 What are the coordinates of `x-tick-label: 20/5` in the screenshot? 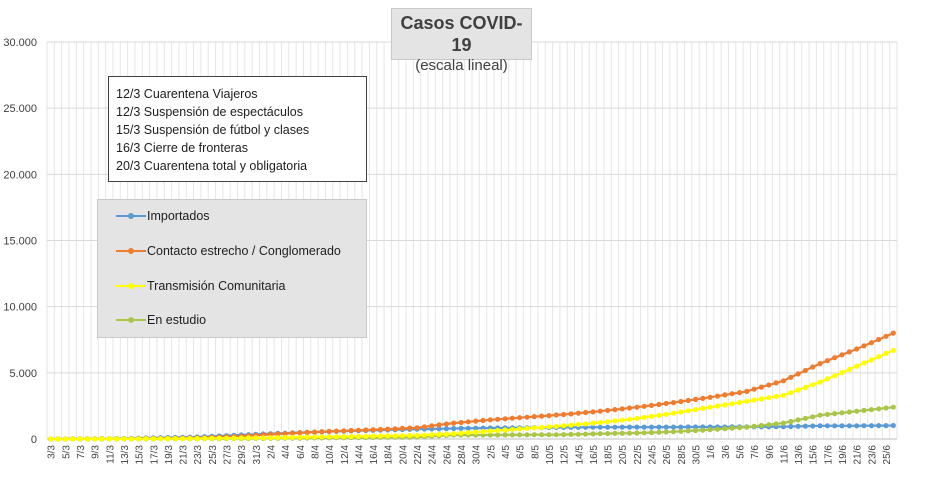 It's located at (623, 455).